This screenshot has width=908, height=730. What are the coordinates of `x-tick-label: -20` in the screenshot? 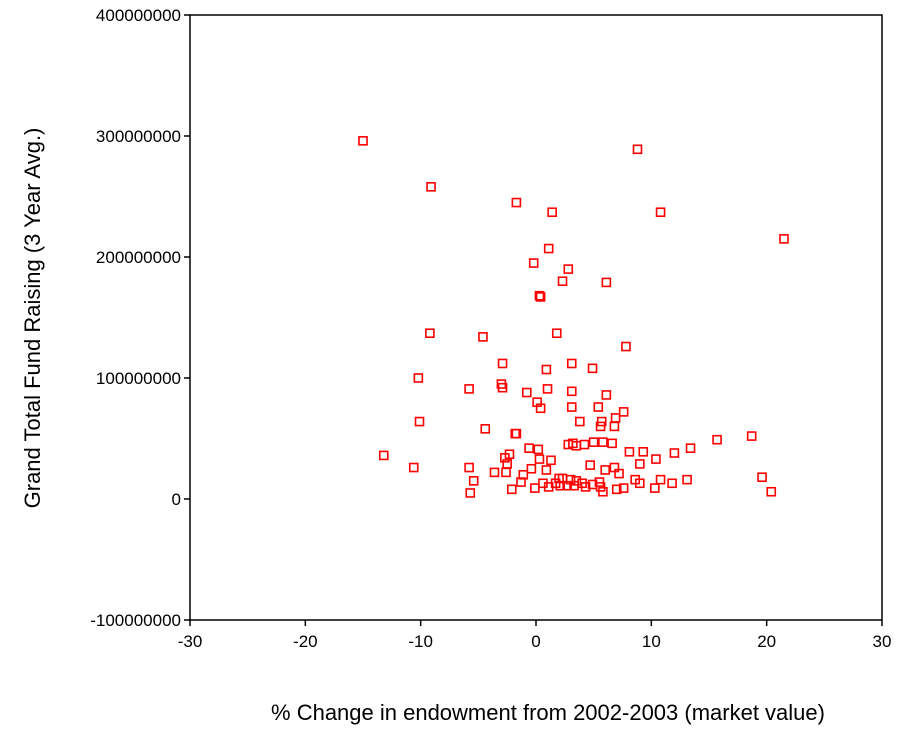 It's located at (305, 641).